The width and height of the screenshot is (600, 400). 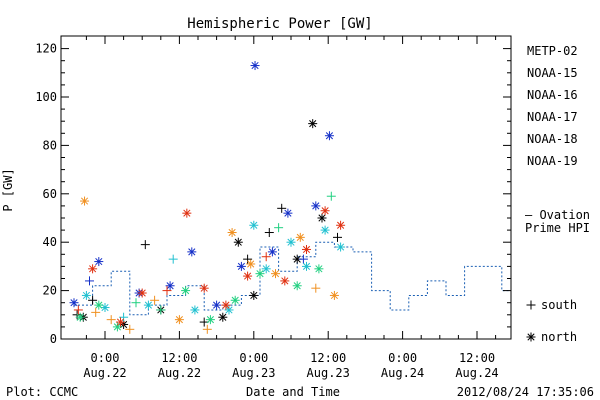 What do you see at coordinates (53, 339) in the screenshot?
I see `y-tick-label: 0` at bounding box center [53, 339].